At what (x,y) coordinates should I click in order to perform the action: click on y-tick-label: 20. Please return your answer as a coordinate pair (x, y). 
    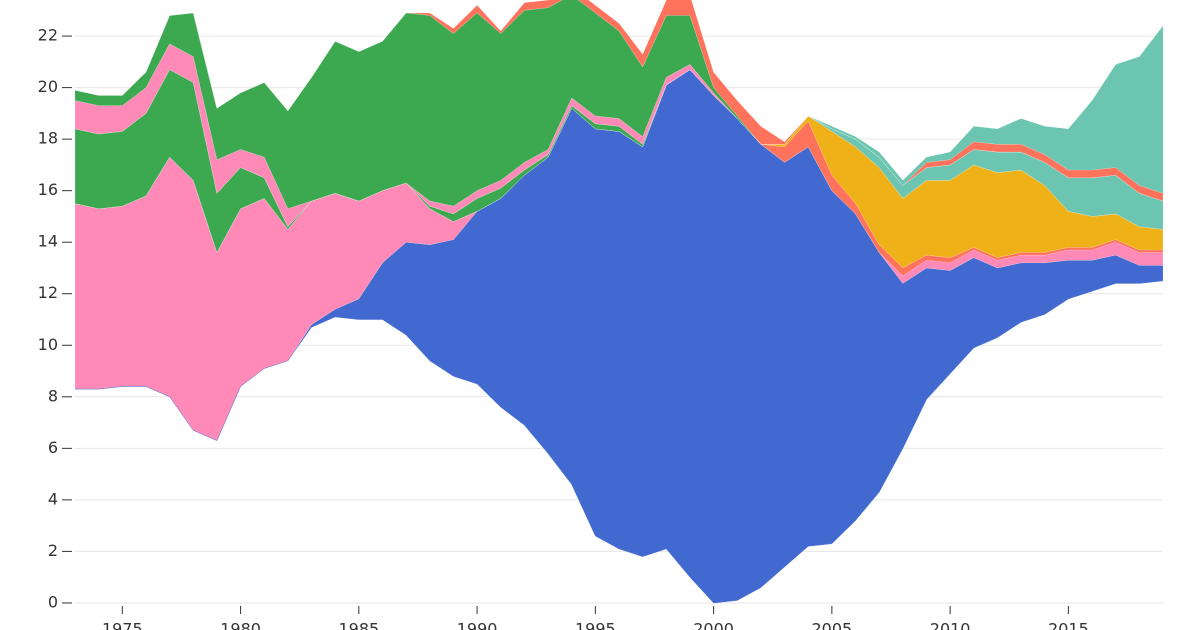
    Looking at the image, I should click on (48, 86).